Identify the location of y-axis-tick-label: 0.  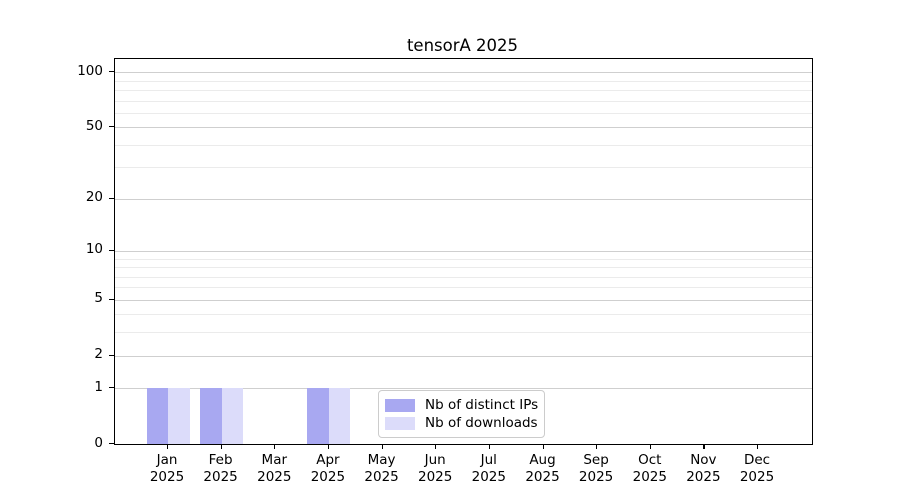
(98, 442).